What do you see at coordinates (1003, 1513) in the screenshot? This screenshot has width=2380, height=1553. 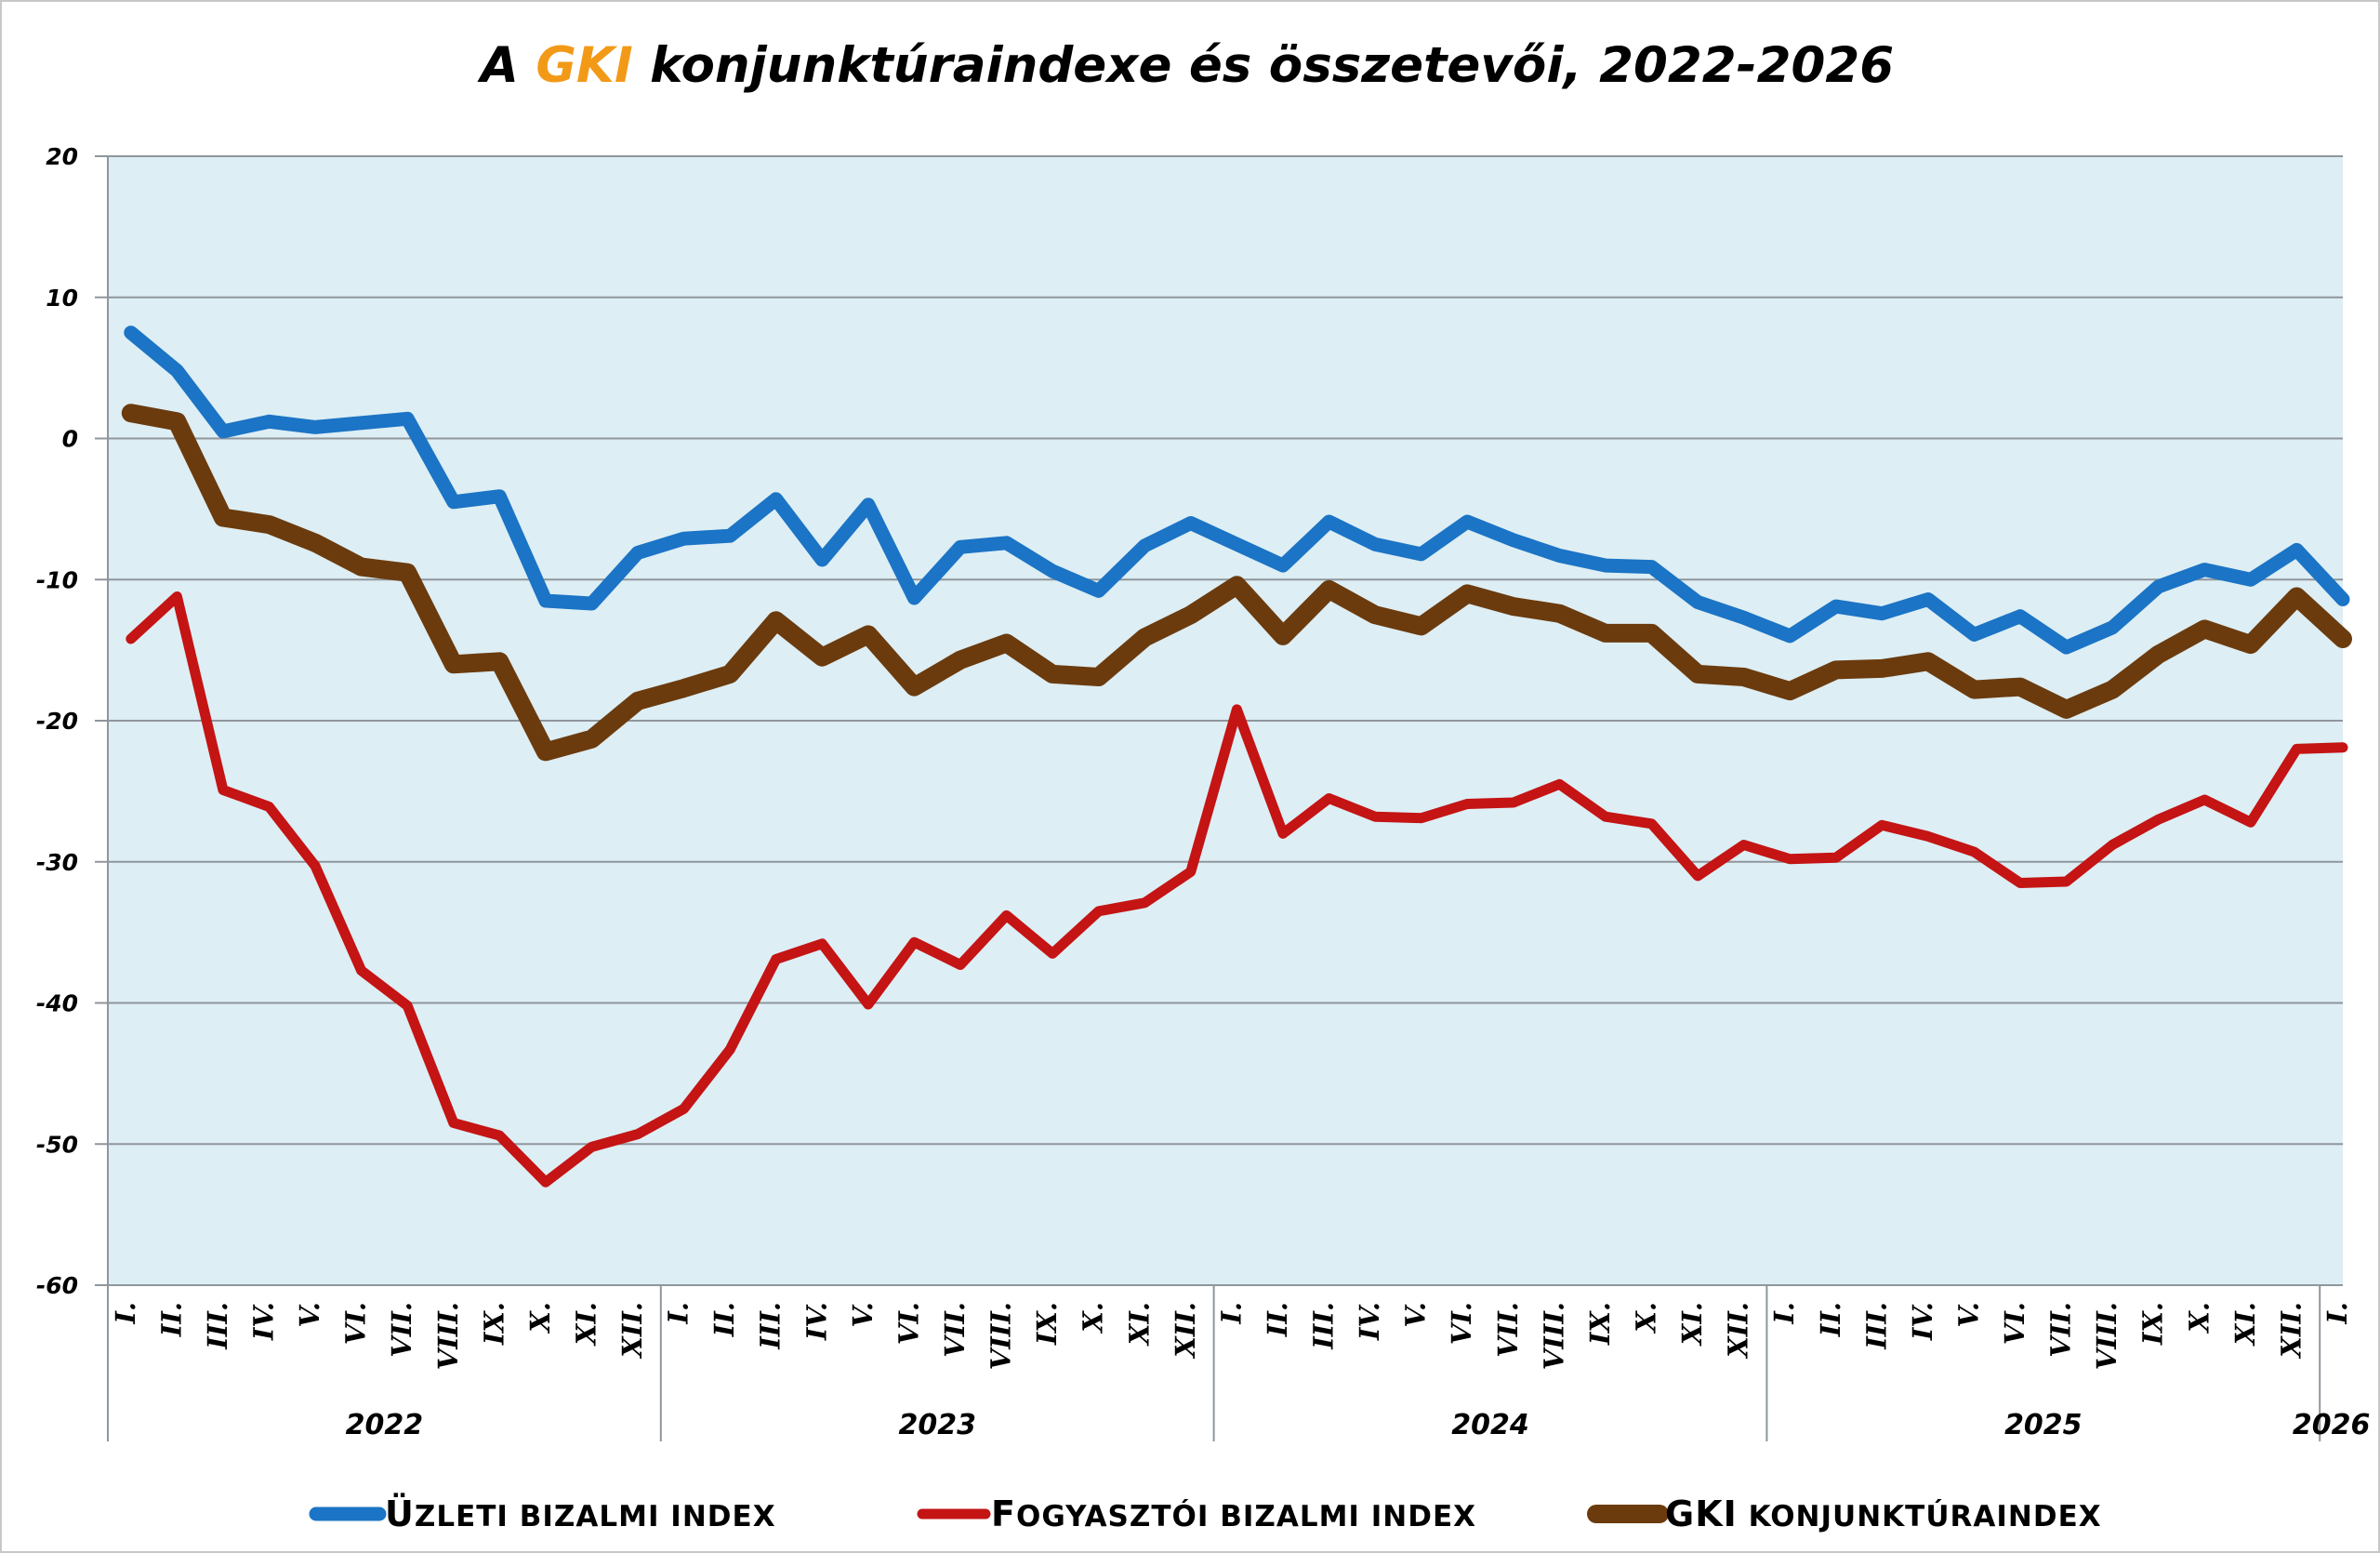 I see `legend-label-cap: F` at bounding box center [1003, 1513].